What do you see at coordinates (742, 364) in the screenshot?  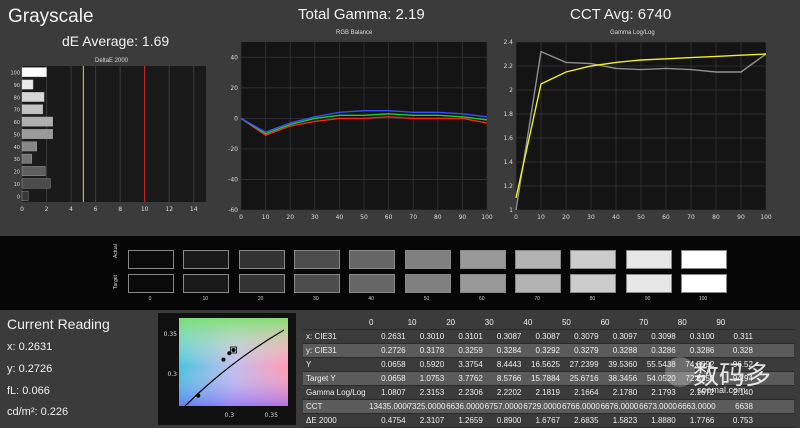 I see `table-cell: 96.52` at bounding box center [742, 364].